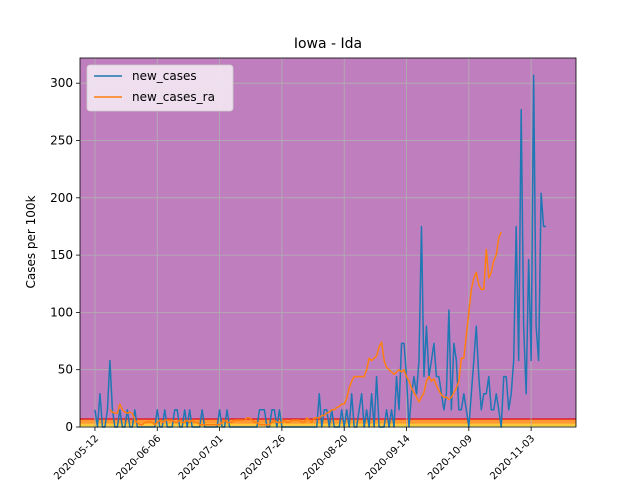 The width and height of the screenshot is (640, 480). Describe the element at coordinates (76, 456) in the screenshot. I see `x-tick-label-0: 2020-05-12` at that location.